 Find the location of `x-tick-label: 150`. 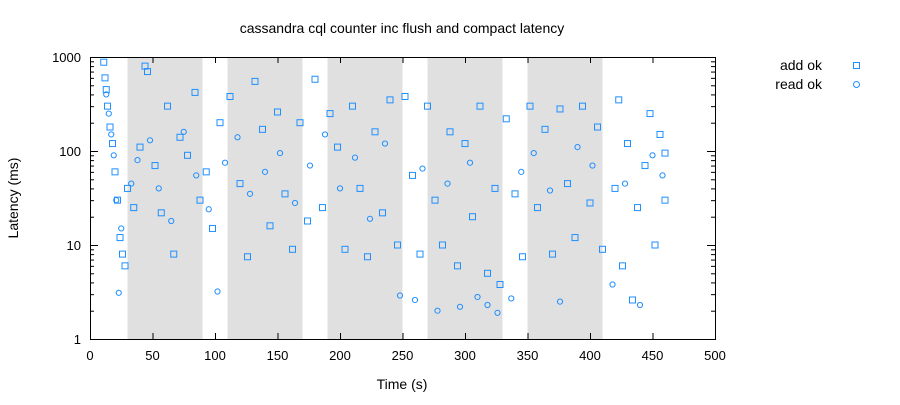

x-tick-label: 150 is located at coordinates (278, 355).